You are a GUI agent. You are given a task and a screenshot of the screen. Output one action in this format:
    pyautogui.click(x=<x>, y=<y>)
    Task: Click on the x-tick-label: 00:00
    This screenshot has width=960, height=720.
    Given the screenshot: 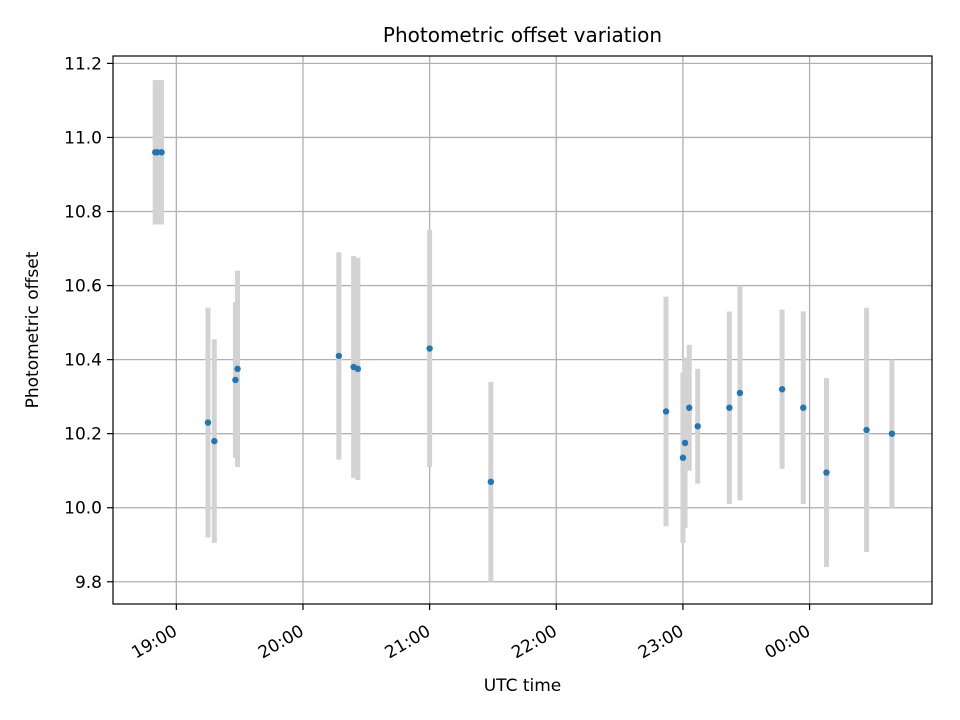 What is the action you would take?
    pyautogui.click(x=788, y=642)
    